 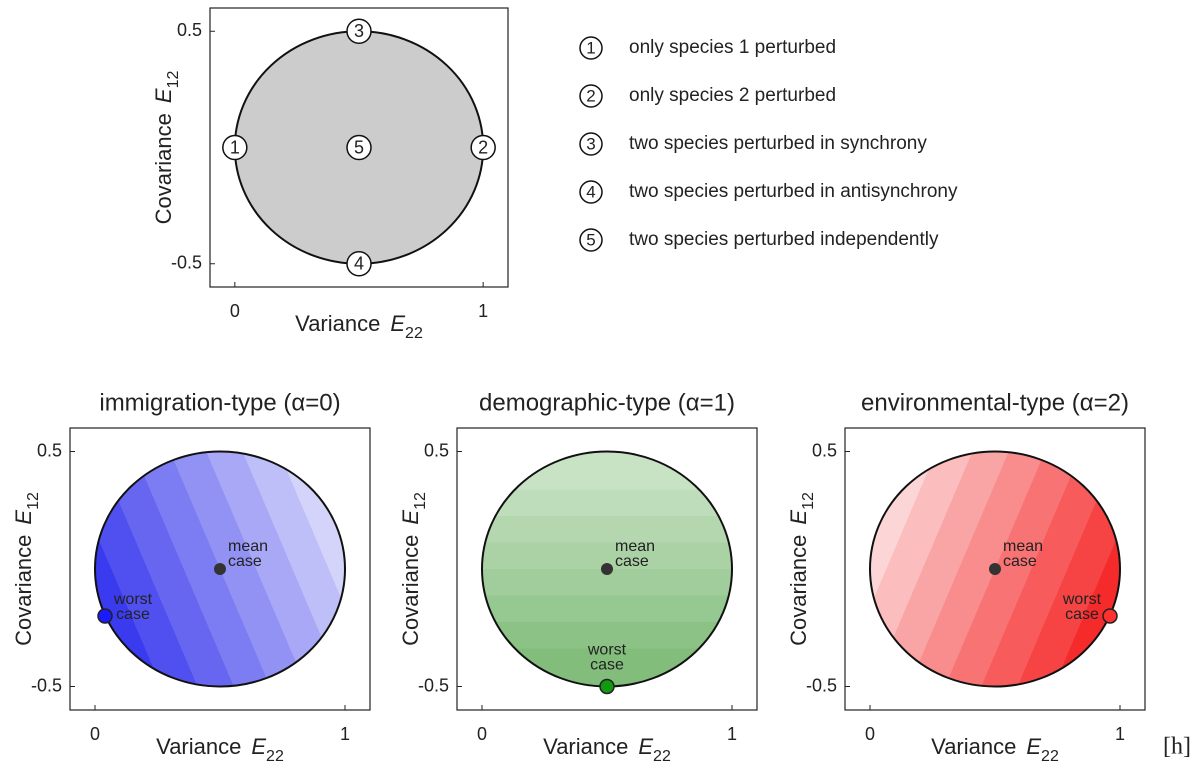 What do you see at coordinates (219, 402) in the screenshot?
I see `panel-title: immigration-type (α=0)` at bounding box center [219, 402].